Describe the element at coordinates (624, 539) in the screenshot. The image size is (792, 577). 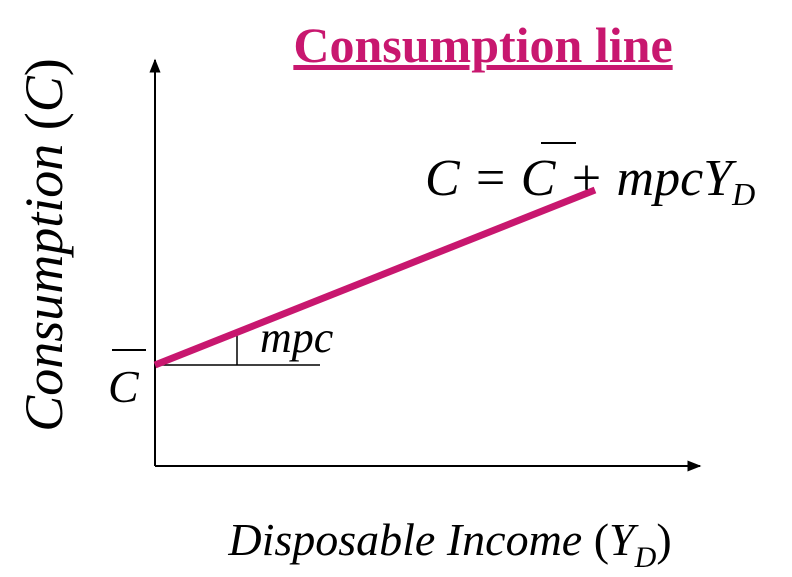
I see `label-part: Y` at that location.